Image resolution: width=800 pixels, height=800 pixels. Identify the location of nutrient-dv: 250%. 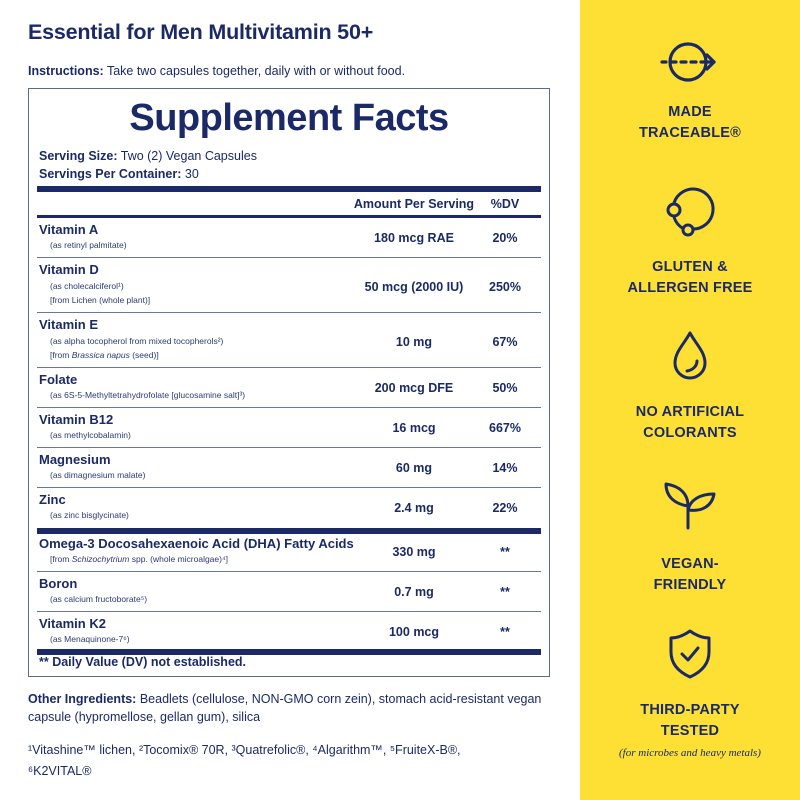
(505, 287).